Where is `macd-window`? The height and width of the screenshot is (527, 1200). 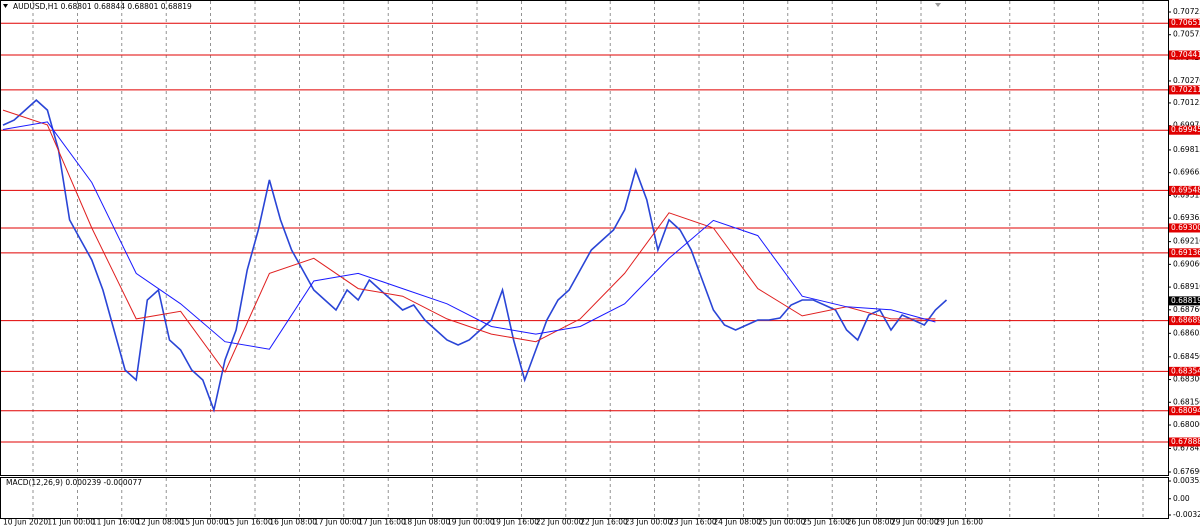
macd-window is located at coordinates (584, 498).